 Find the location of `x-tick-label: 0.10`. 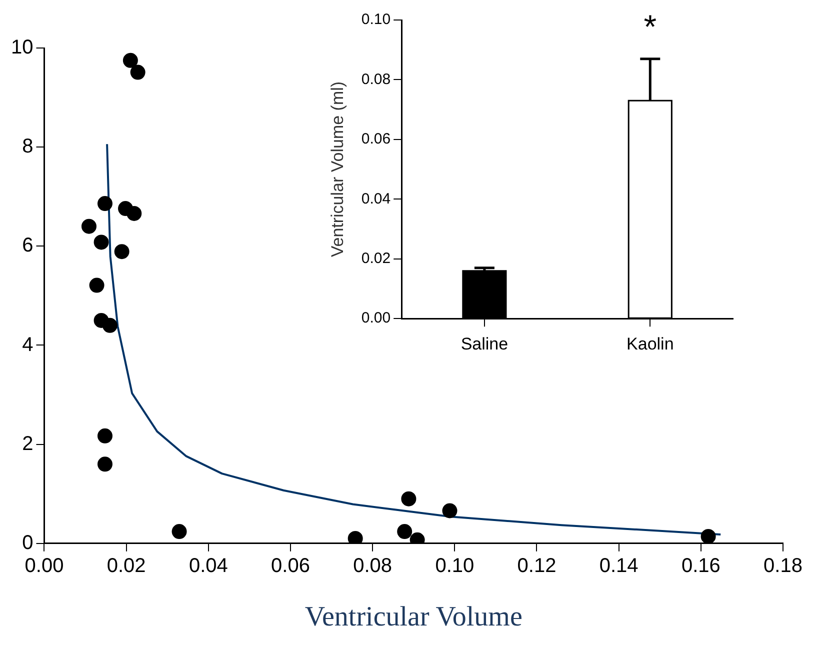

x-tick-label: 0.10 is located at coordinates (454, 565).